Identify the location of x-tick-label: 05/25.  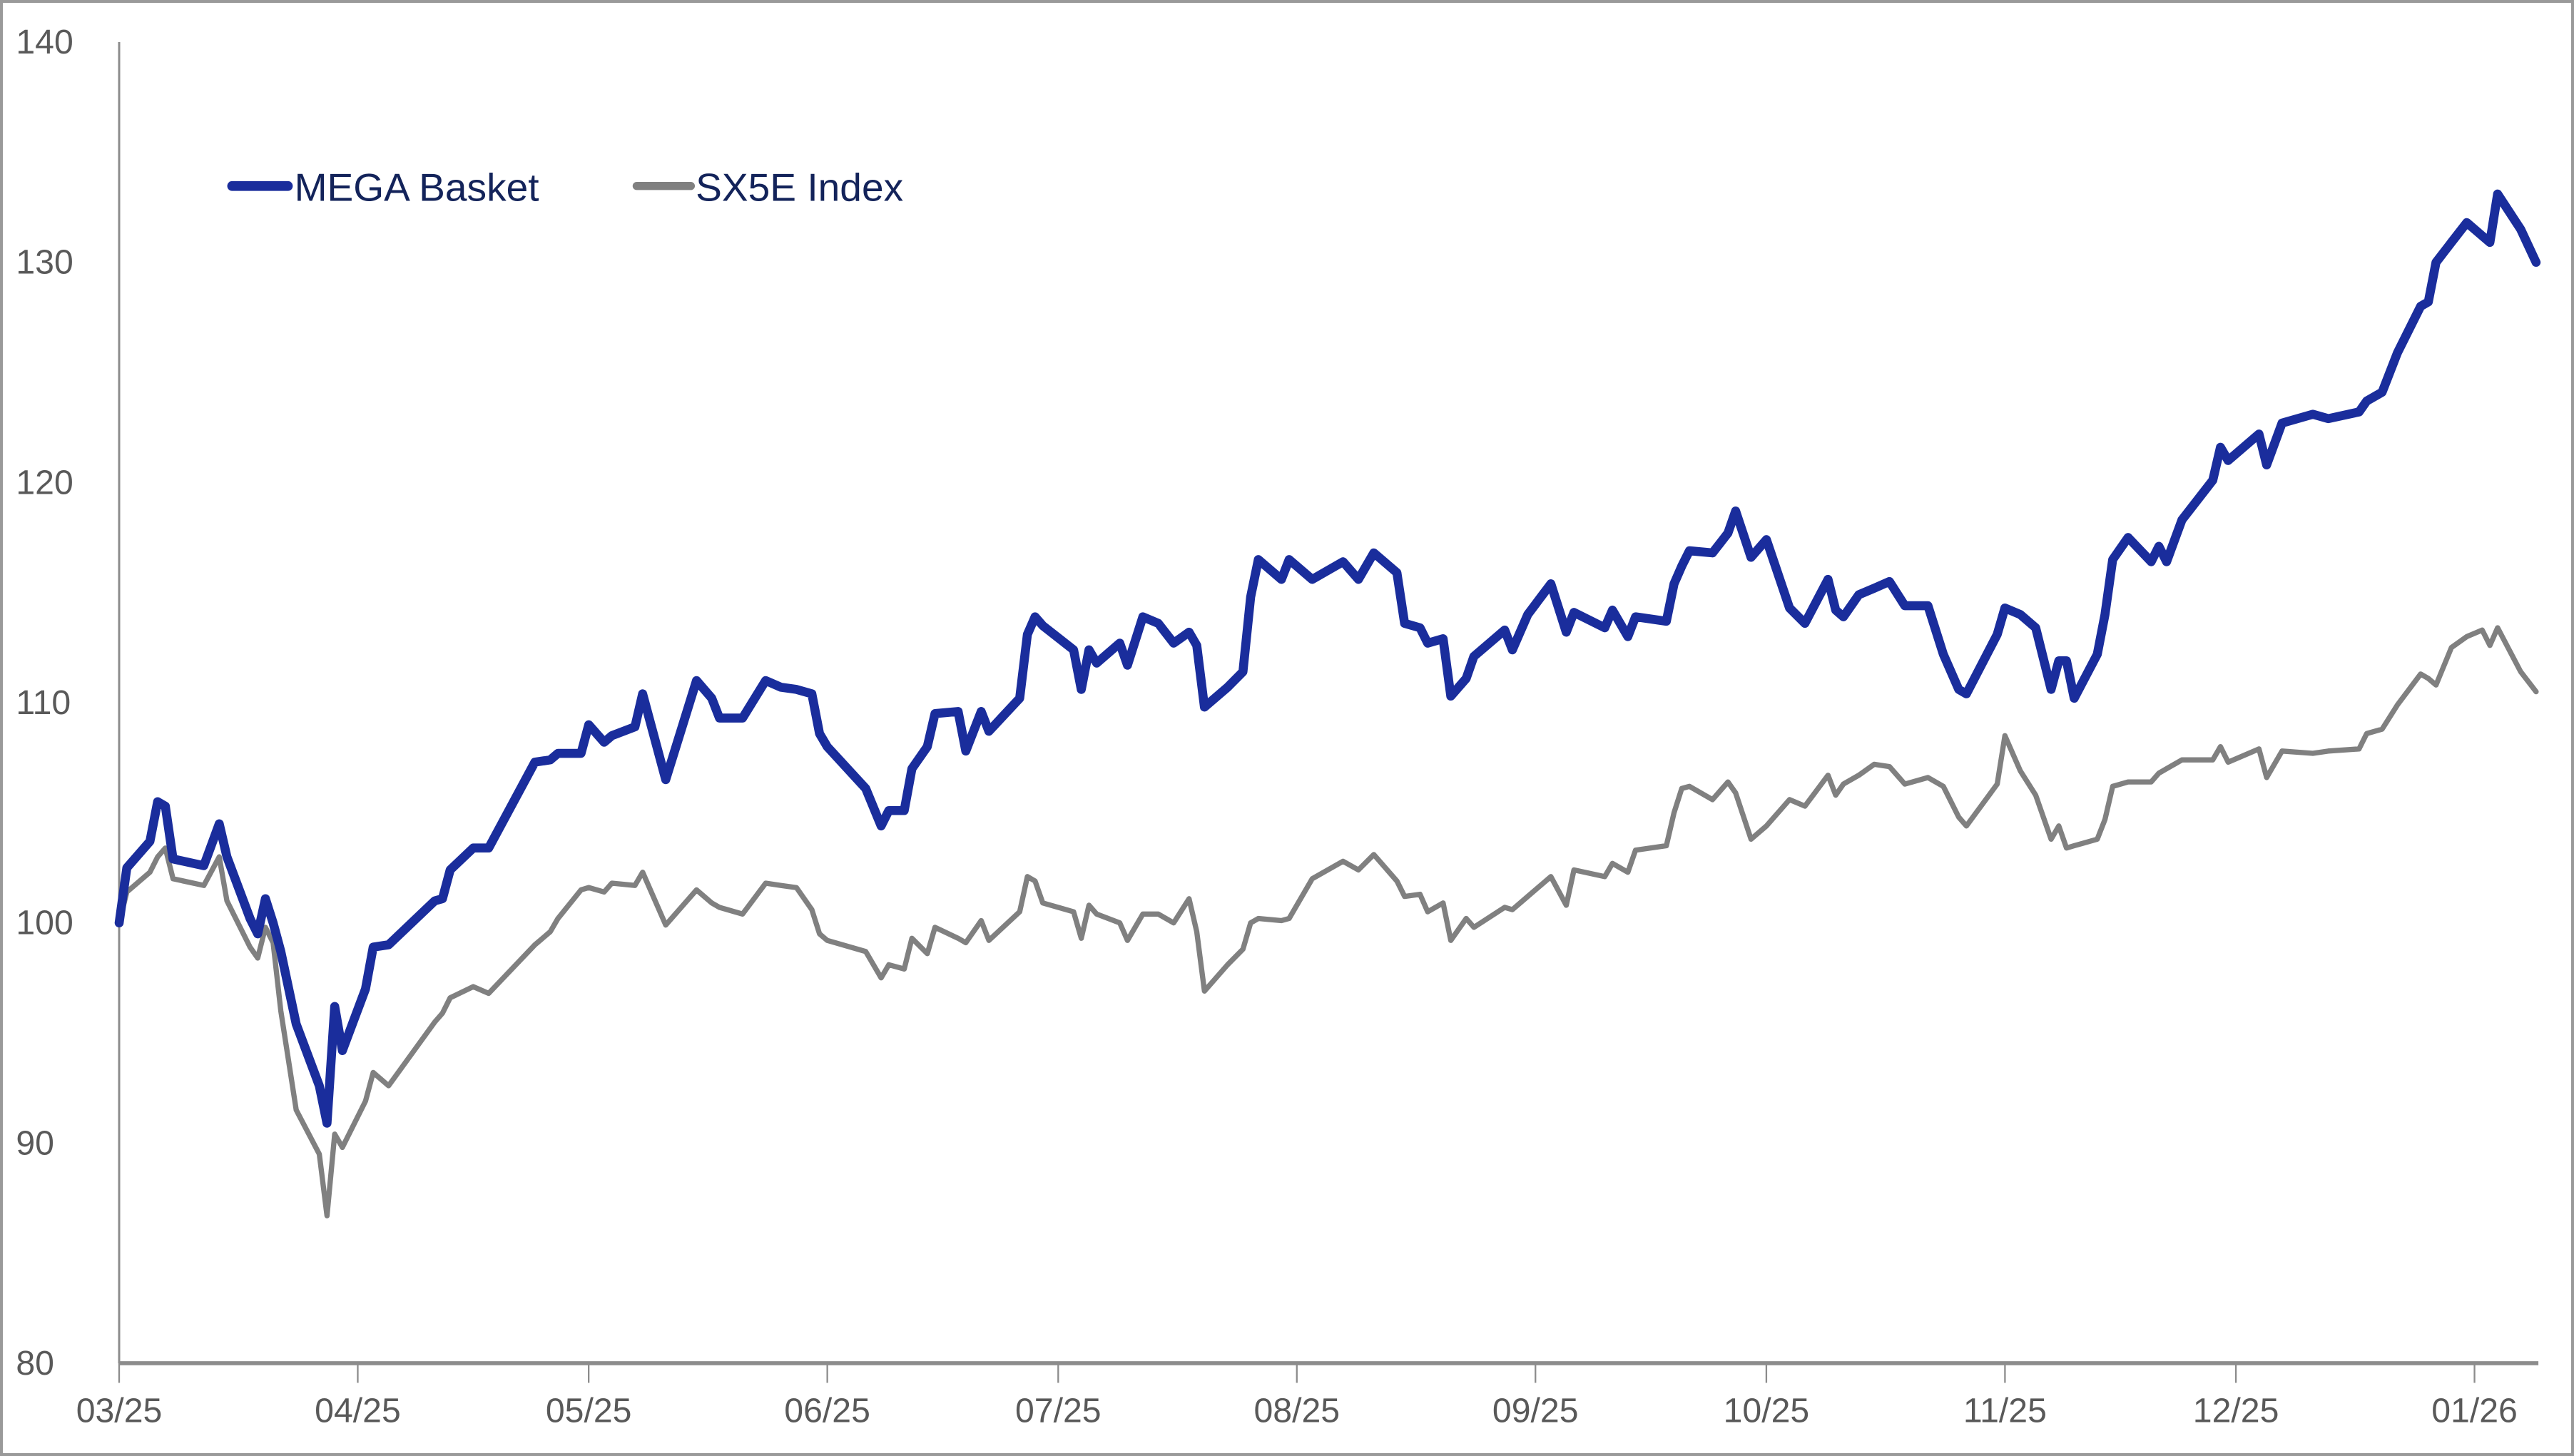
(589, 1410).